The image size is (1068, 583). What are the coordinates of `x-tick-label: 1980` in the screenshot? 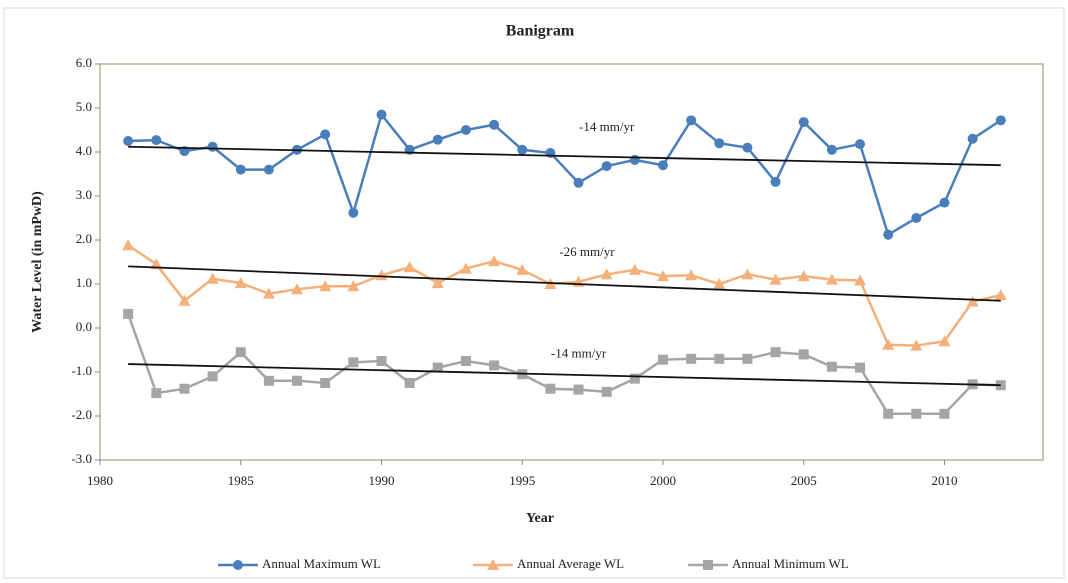 It's located at (100, 480).